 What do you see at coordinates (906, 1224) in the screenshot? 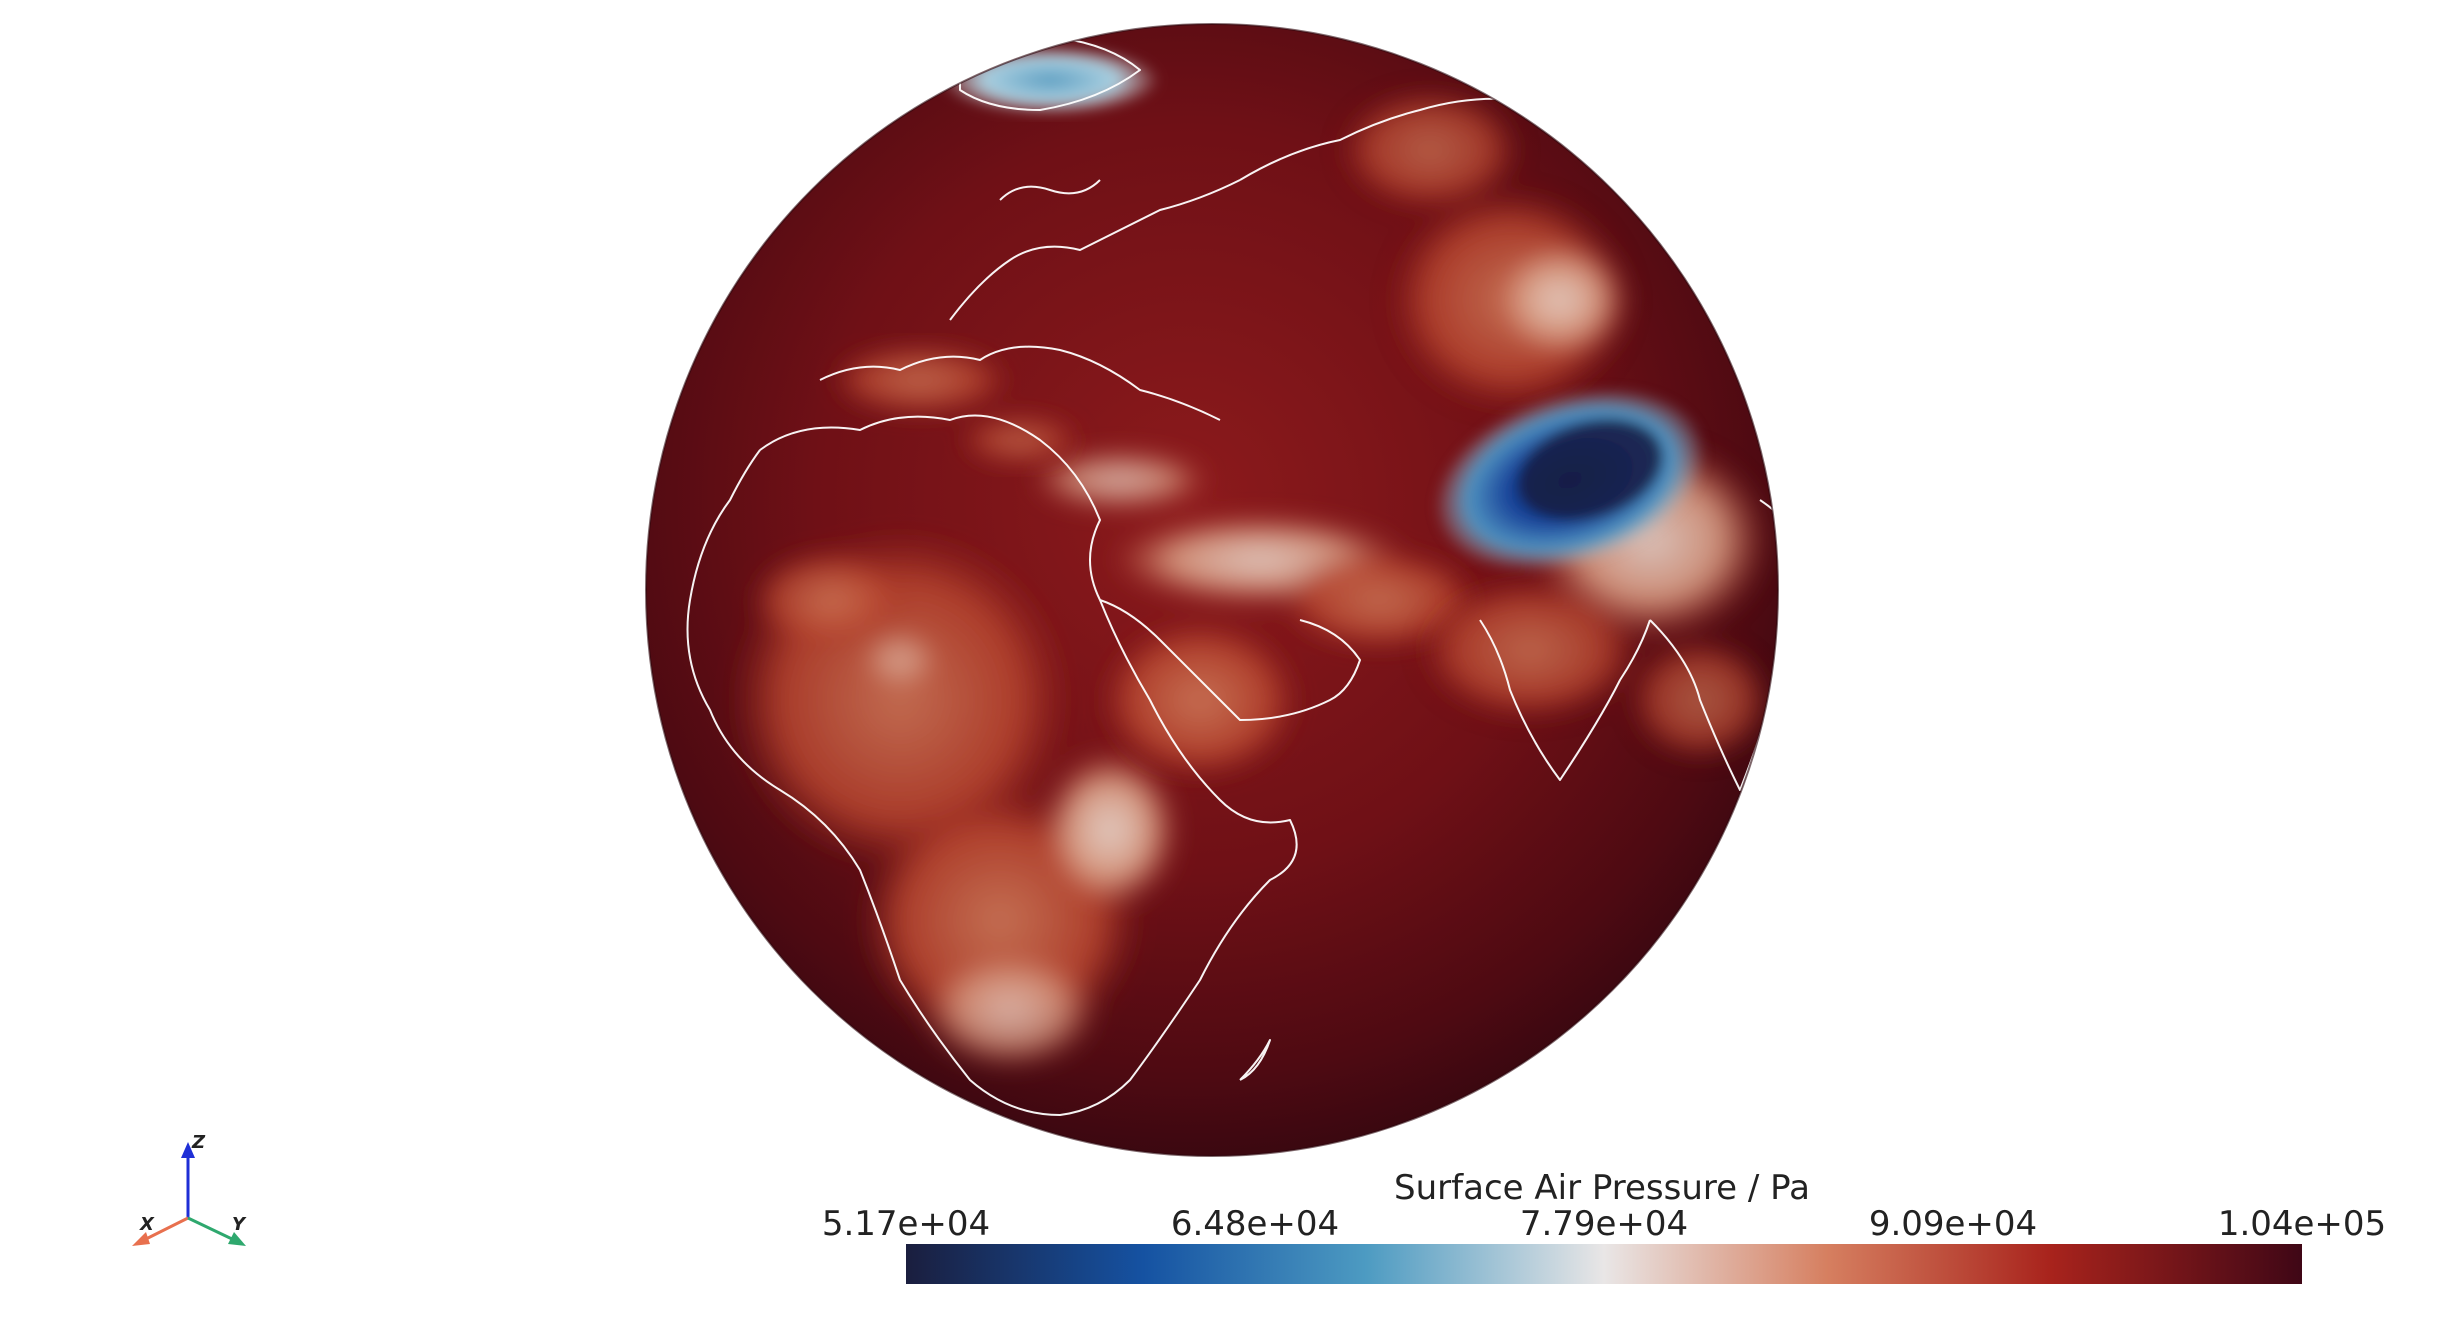
I see `scalar-bar-tick-min: 5.17e+04` at bounding box center [906, 1224].